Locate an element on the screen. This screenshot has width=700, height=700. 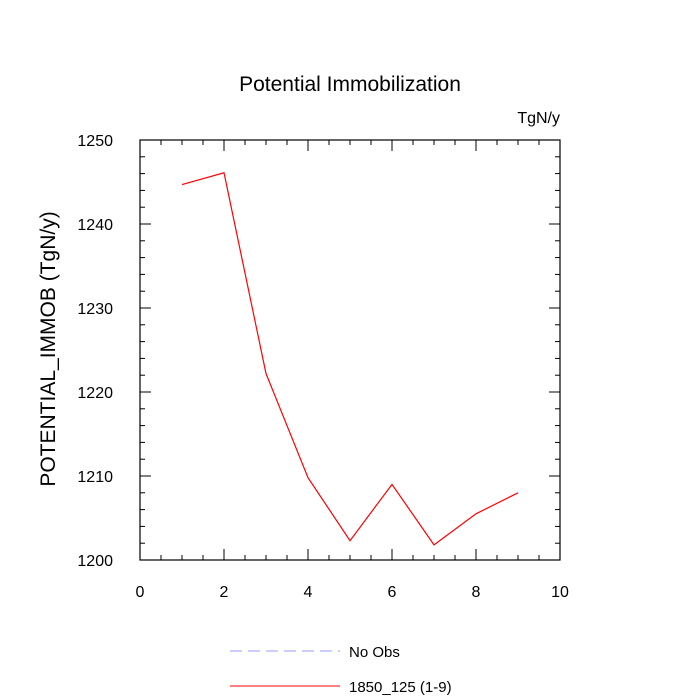
y-tick-label: 1250 is located at coordinates (95, 141).